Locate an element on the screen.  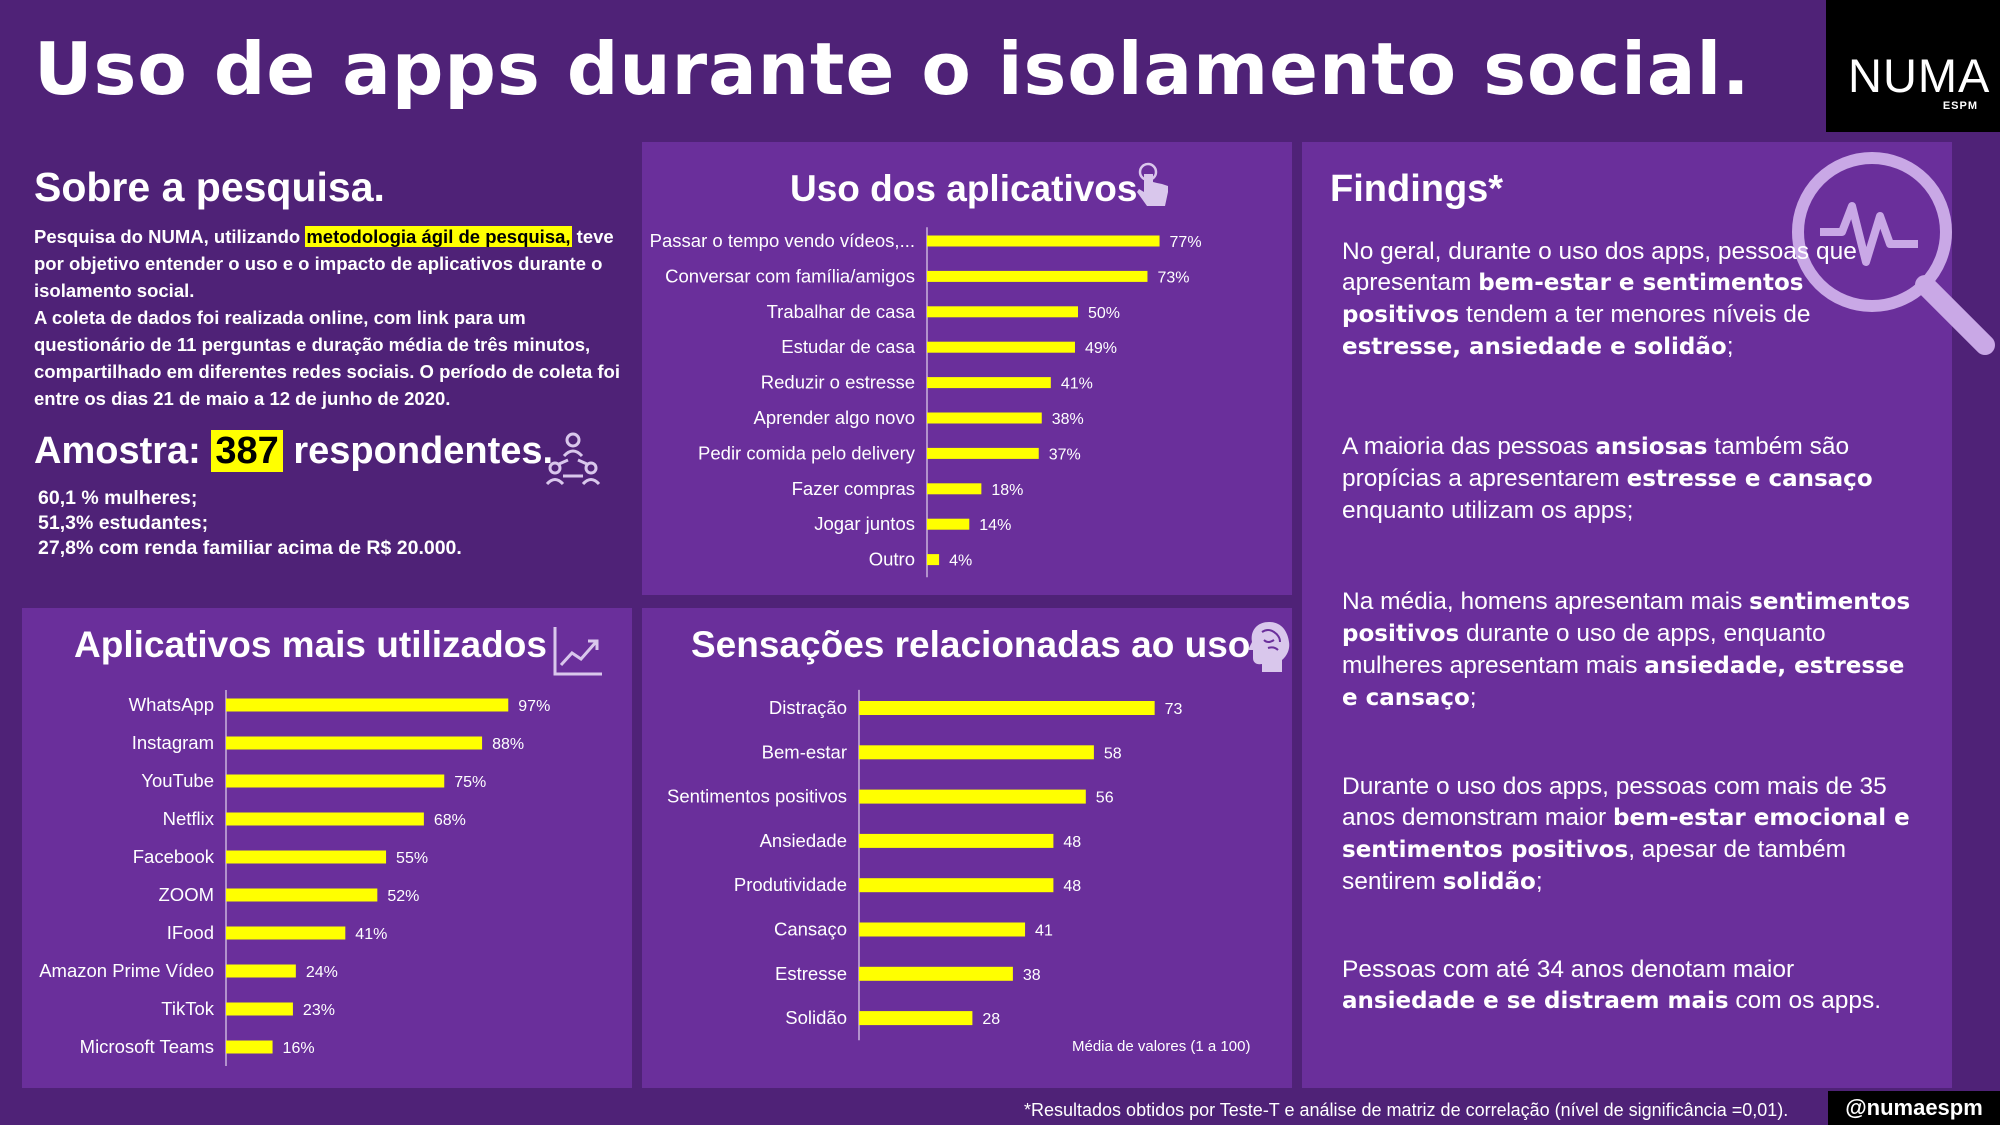
finding-text: Na média, homens apresentam mais is located at coordinates (1546, 601).